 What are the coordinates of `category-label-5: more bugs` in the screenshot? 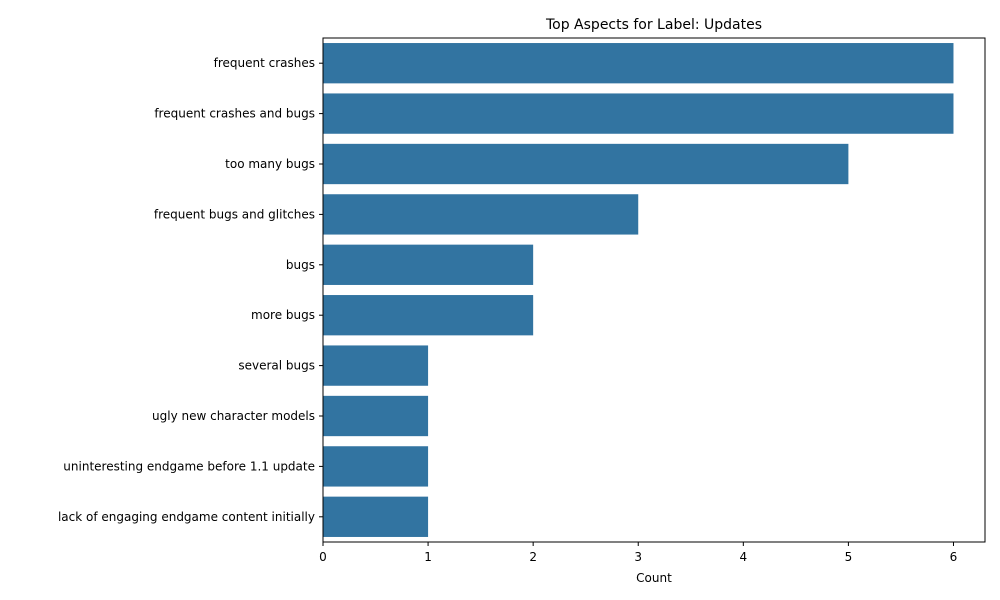 It's located at (283, 315).